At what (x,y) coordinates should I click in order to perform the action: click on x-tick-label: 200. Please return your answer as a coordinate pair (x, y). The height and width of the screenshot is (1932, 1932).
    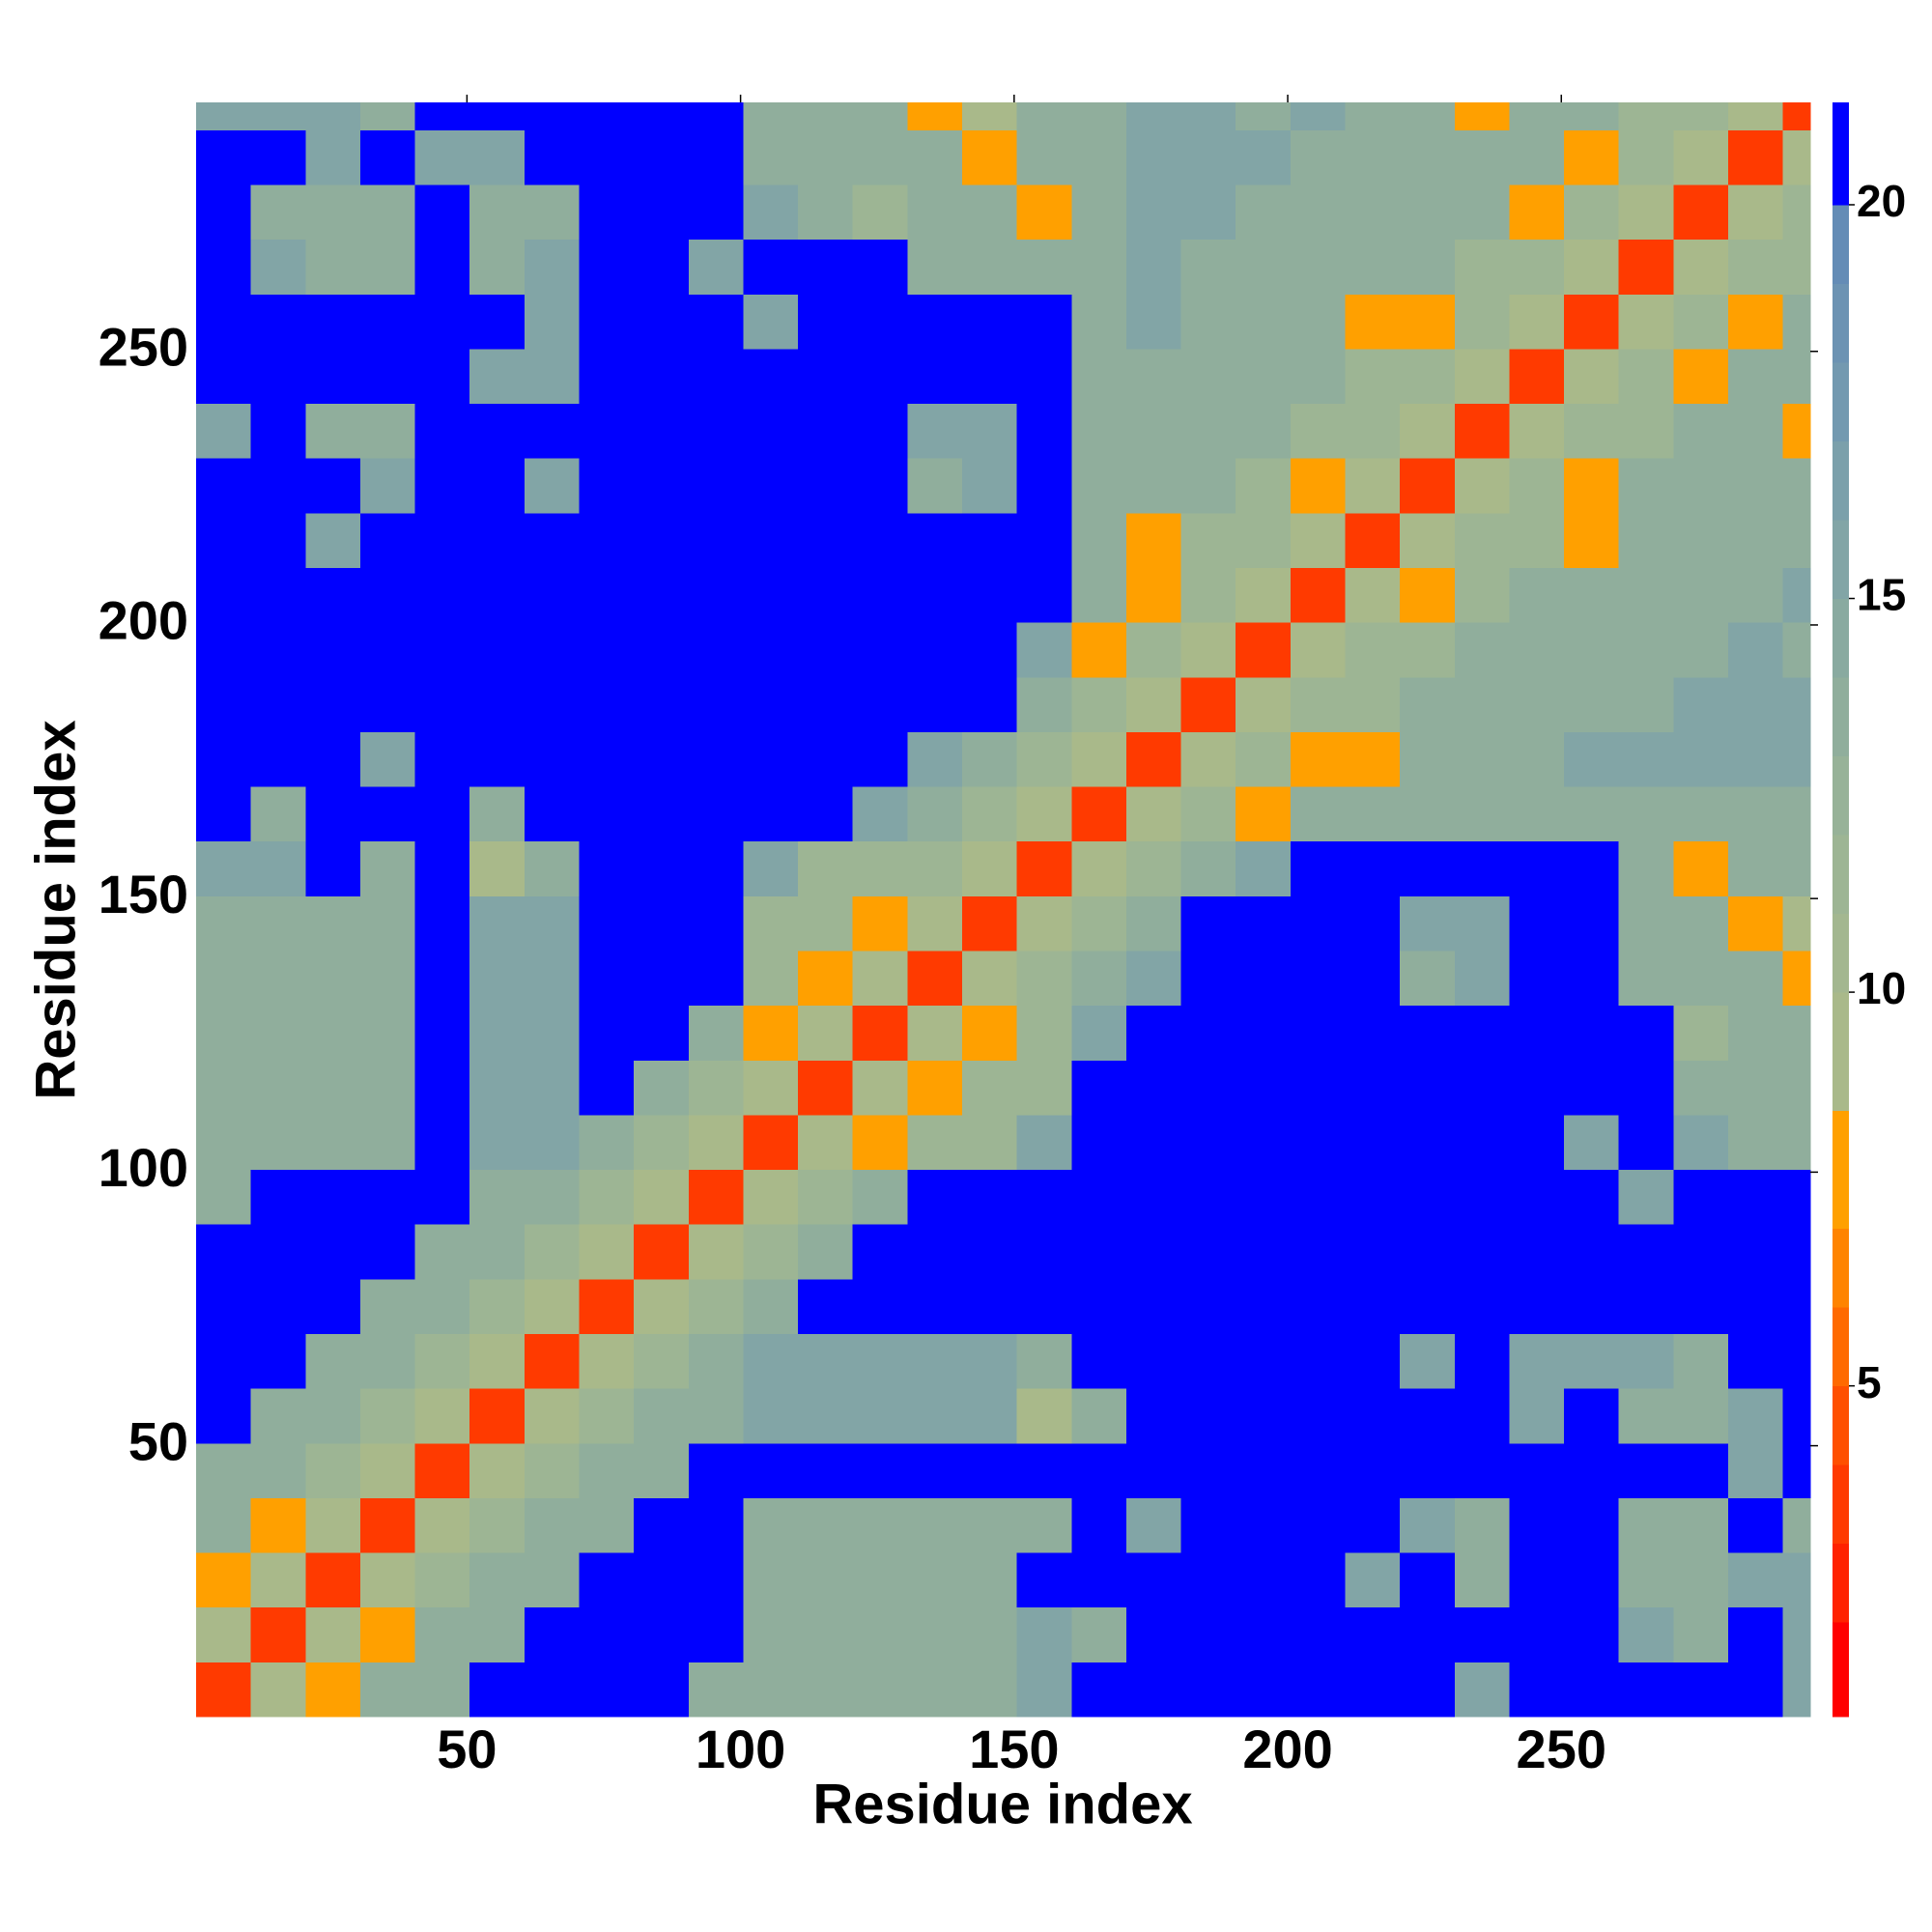
    Looking at the image, I should click on (1287, 1749).